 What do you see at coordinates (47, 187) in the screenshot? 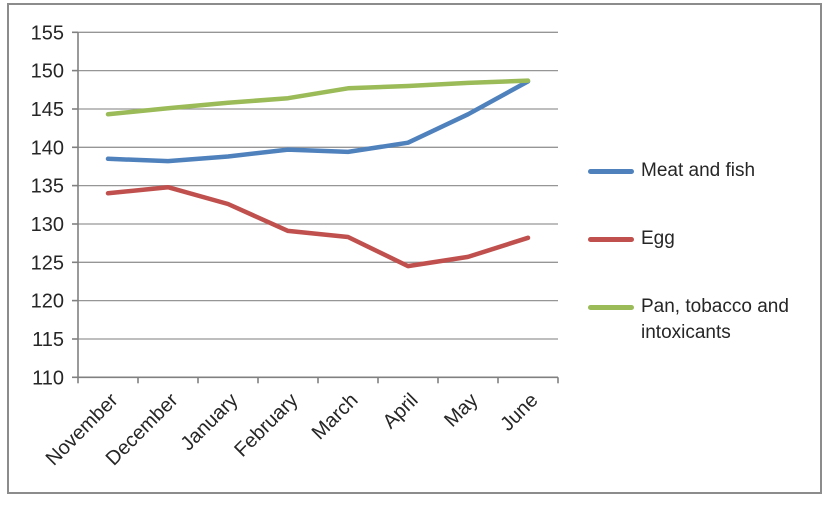
I see `y-axis-tick-label: 135` at bounding box center [47, 187].